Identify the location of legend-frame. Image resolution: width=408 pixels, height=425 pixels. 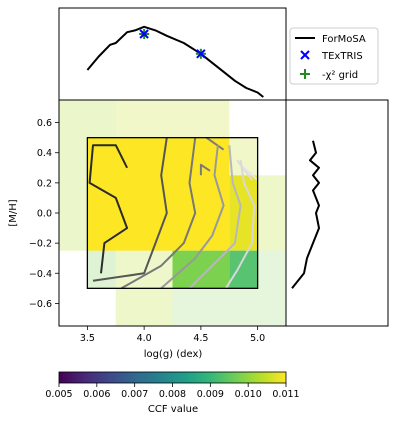
(334, 56).